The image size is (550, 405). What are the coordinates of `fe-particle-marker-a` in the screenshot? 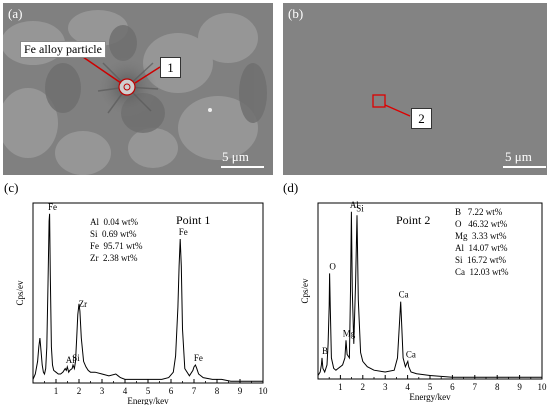 It's located at (127, 87).